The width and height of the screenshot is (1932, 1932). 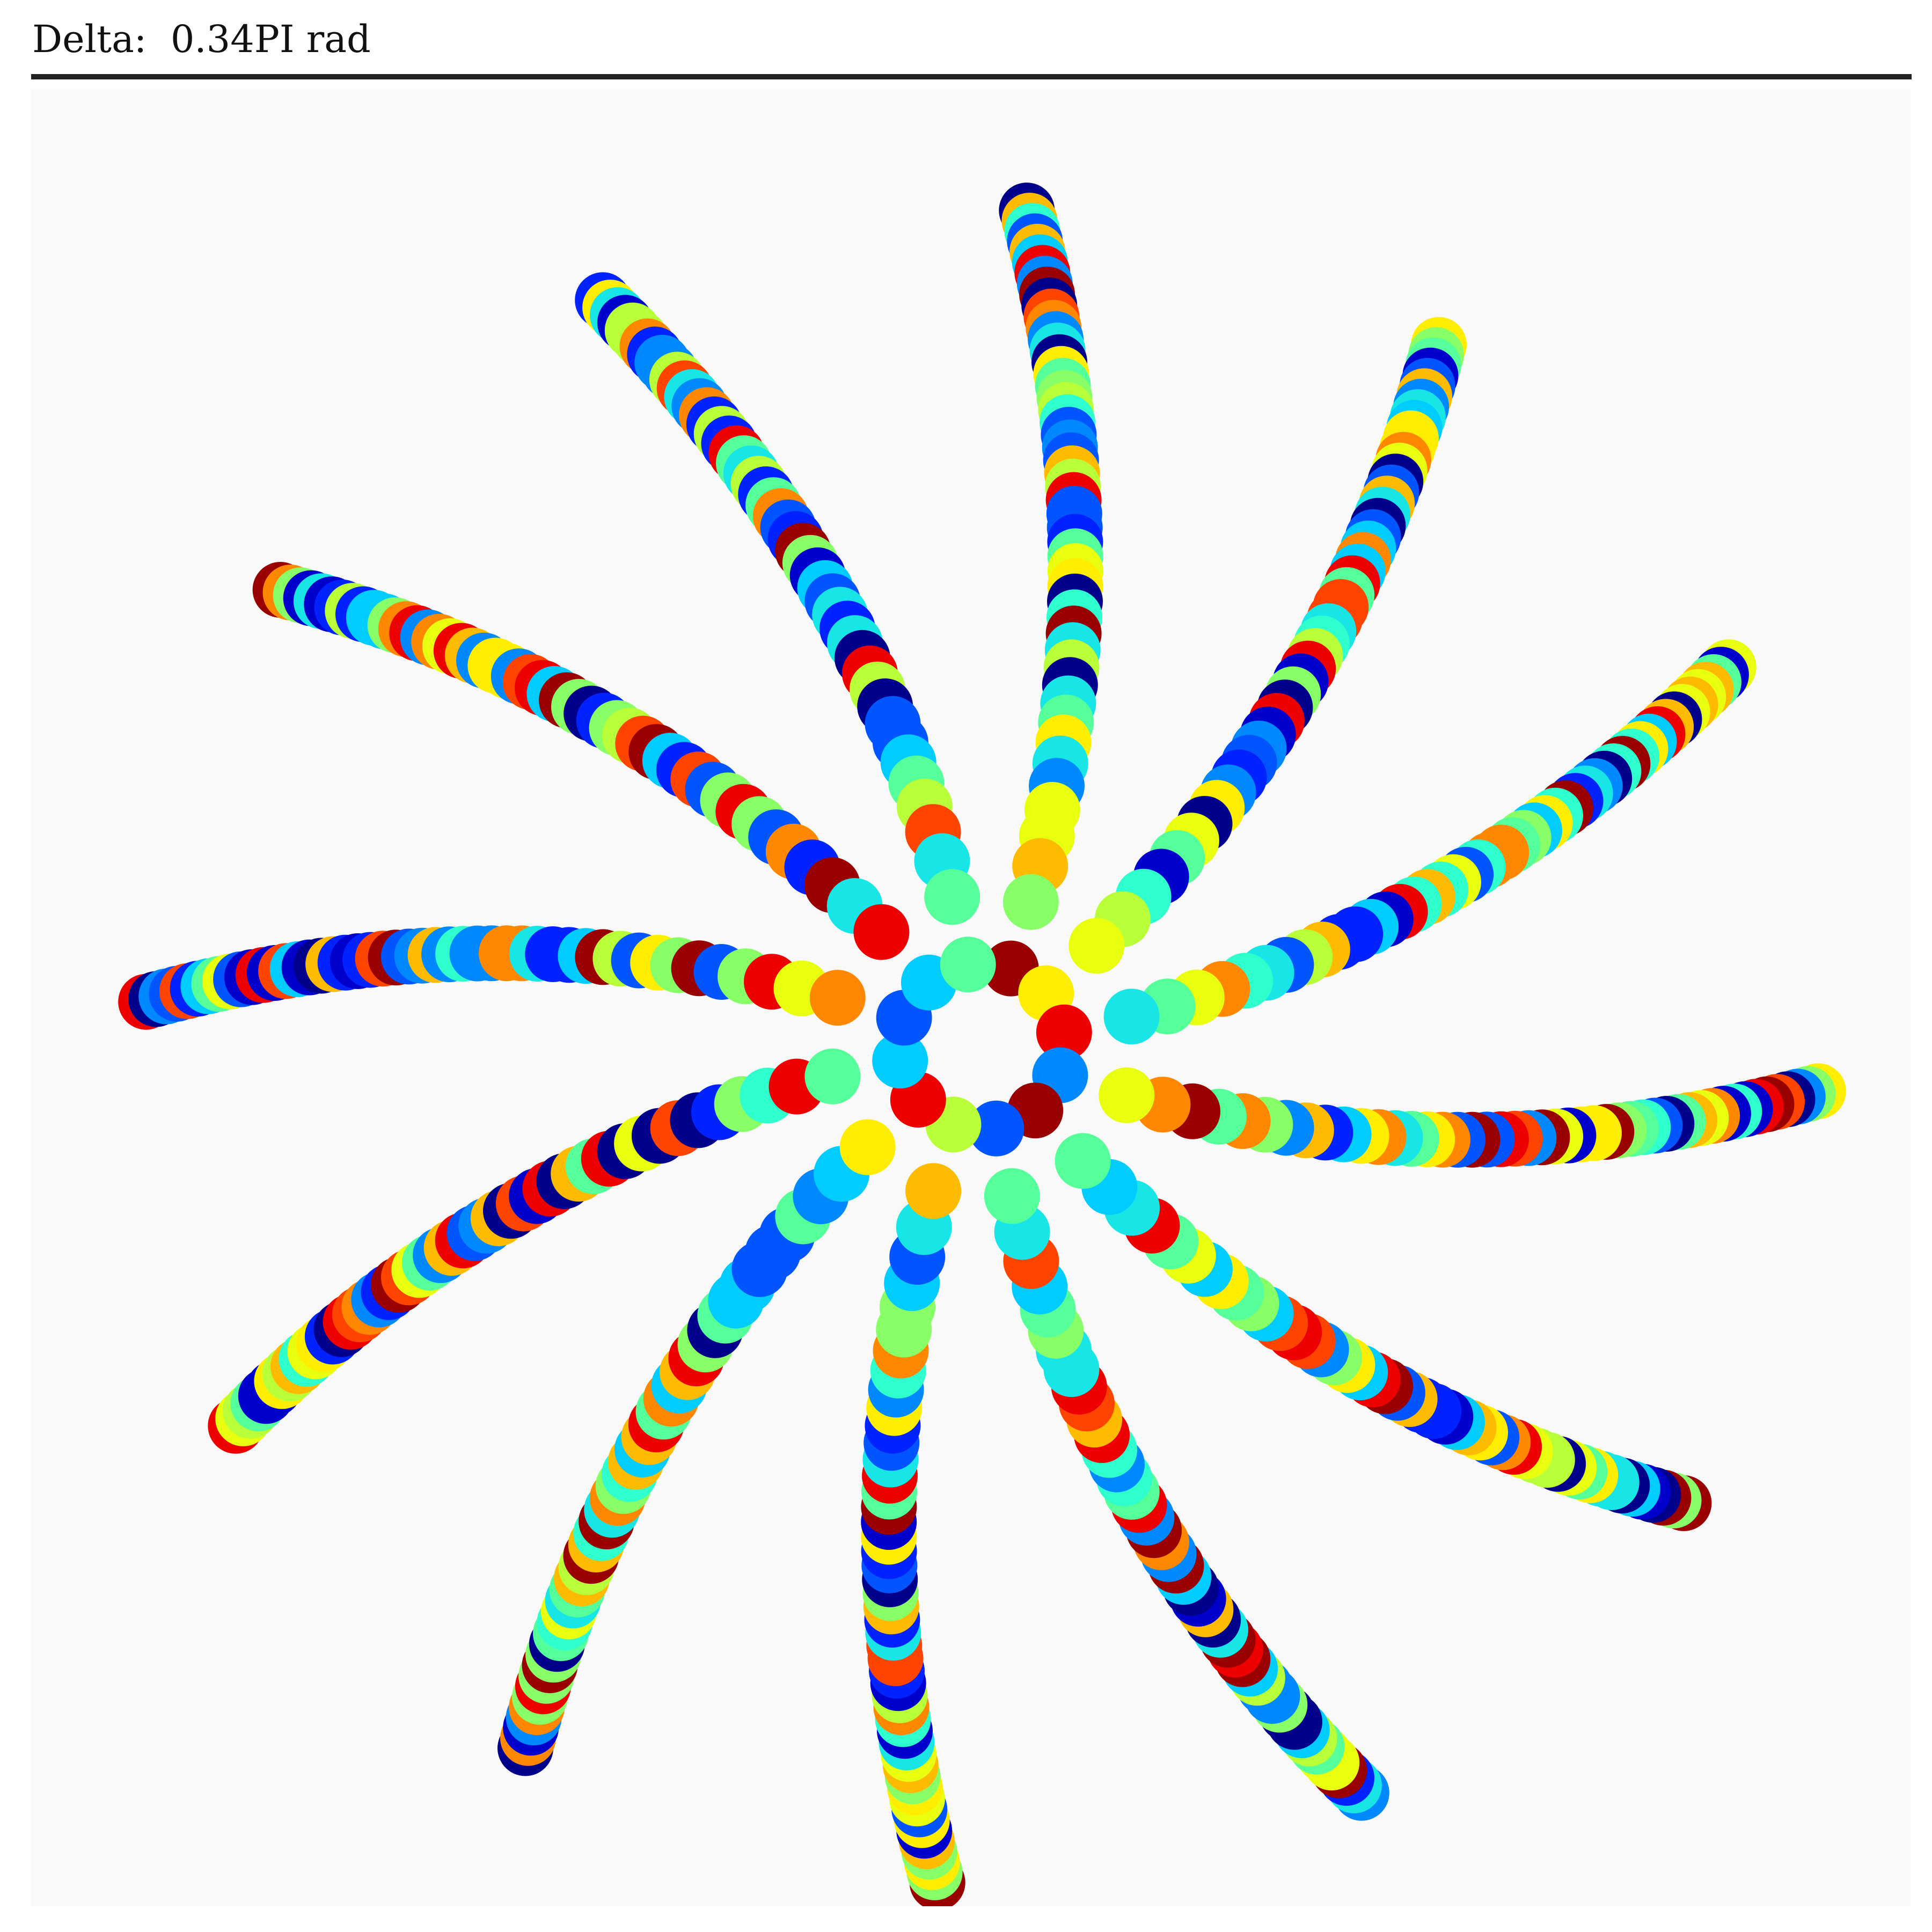 What do you see at coordinates (970, 45) in the screenshot?
I see `header: Delta: 0.34PI rad` at bounding box center [970, 45].